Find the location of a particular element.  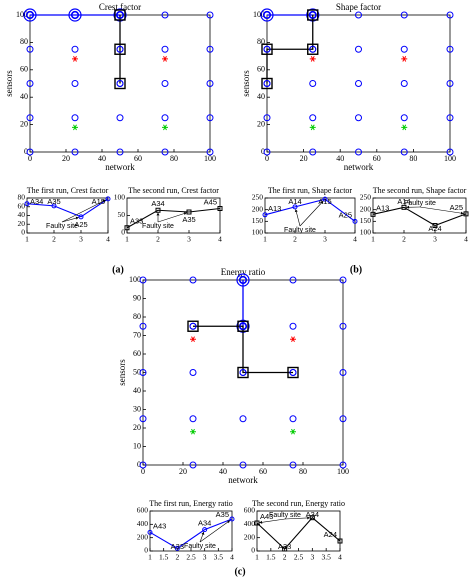

x-tick-label: 0 is located at coordinates (30, 158).